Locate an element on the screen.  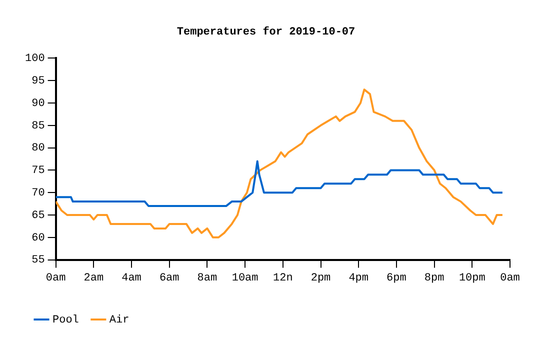
x-tick-label: 6am is located at coordinates (169, 278).